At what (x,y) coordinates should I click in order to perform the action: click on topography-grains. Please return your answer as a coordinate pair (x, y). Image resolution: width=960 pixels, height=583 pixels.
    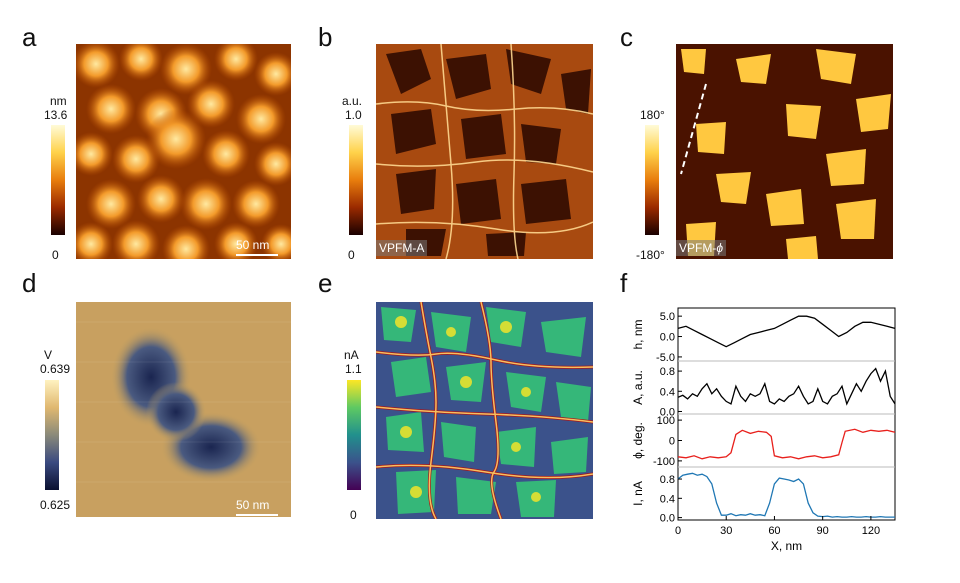
    Looking at the image, I should click on (183, 151).